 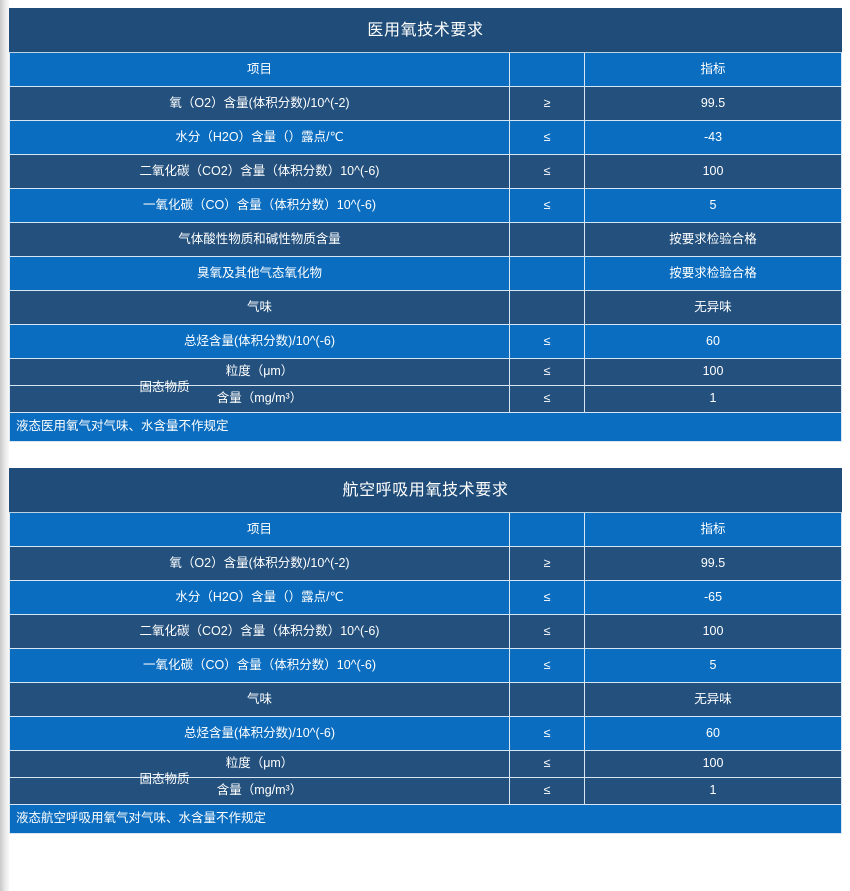 I want to click on table-footnote: 液态航空呼吸用氧气对气味、水含量不作规定, so click(x=425, y=819).